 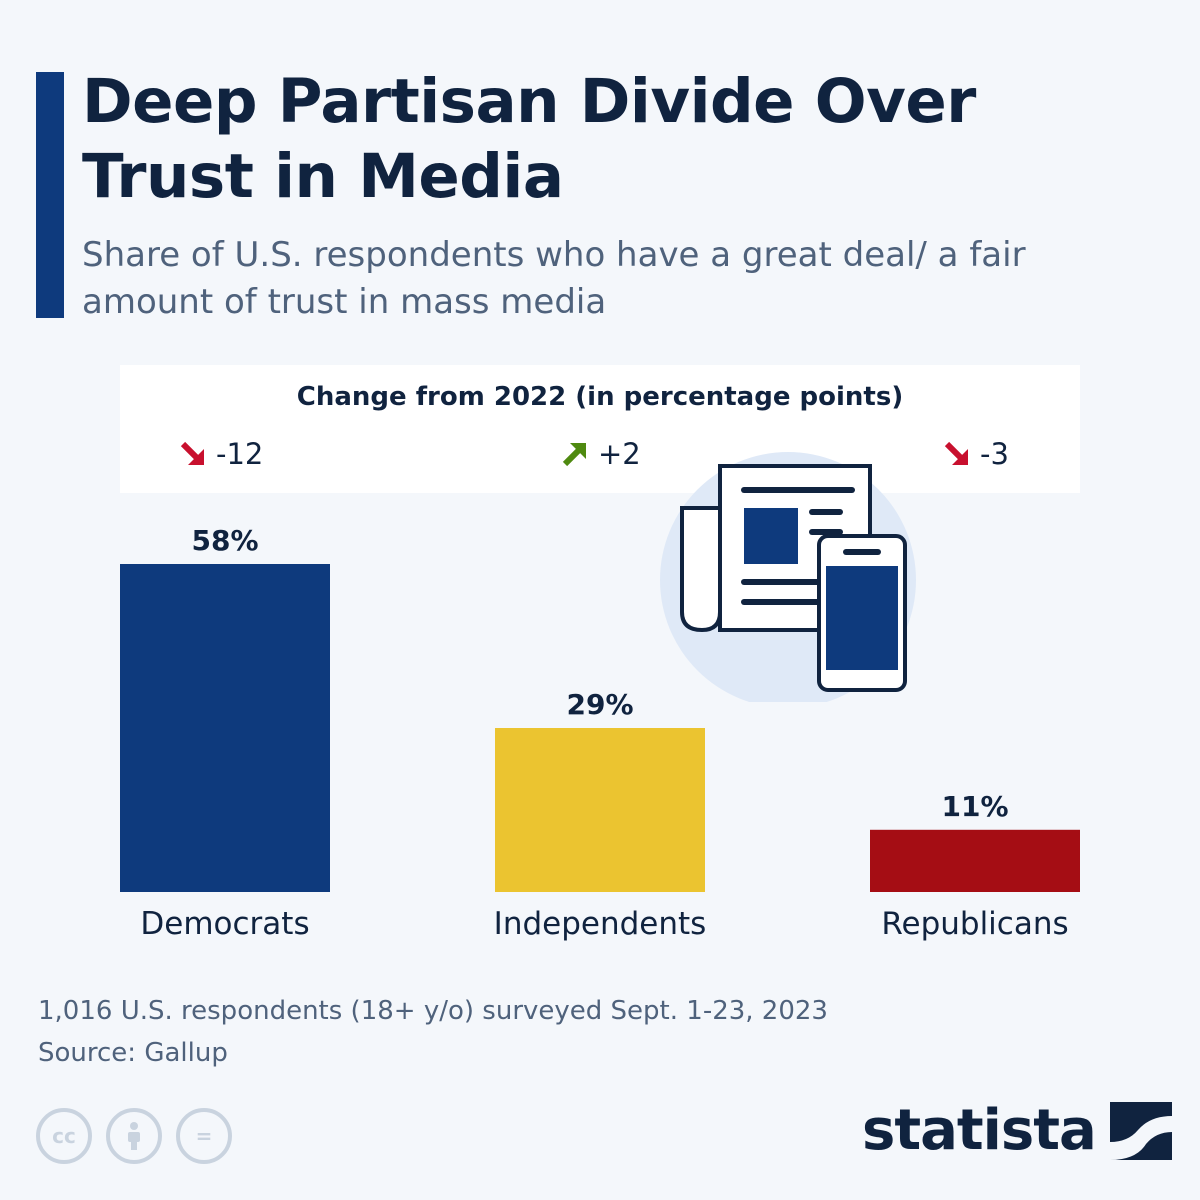 I want to click on value-label-democrats: 58%, so click(x=224, y=540).